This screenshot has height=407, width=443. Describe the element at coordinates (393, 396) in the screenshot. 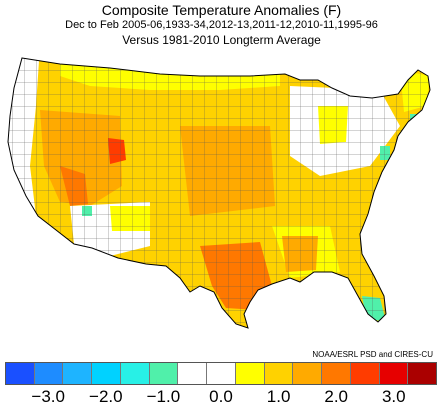

I see `legend-tick-label: 3.0` at that location.